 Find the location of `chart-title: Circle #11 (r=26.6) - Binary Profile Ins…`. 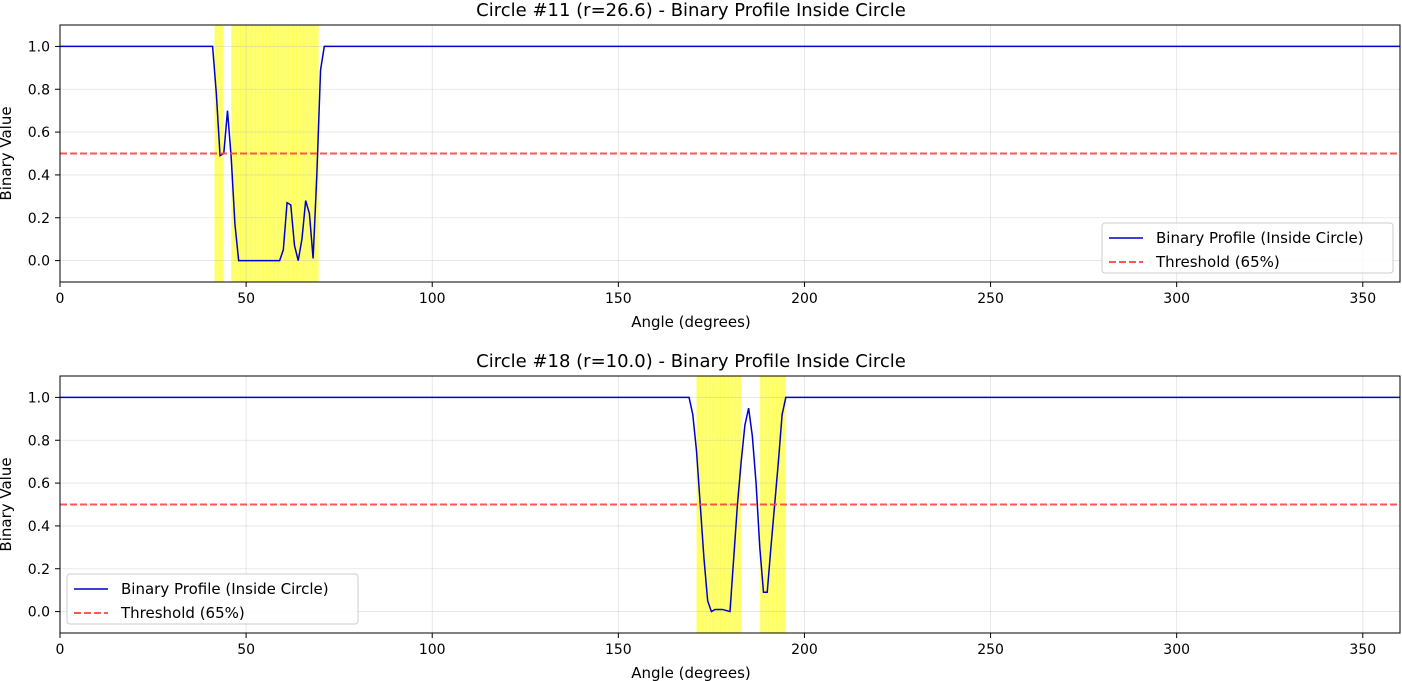

chart-title: Circle #11 (r=26.6) - Binary Profile Ins… is located at coordinates (691, 10).